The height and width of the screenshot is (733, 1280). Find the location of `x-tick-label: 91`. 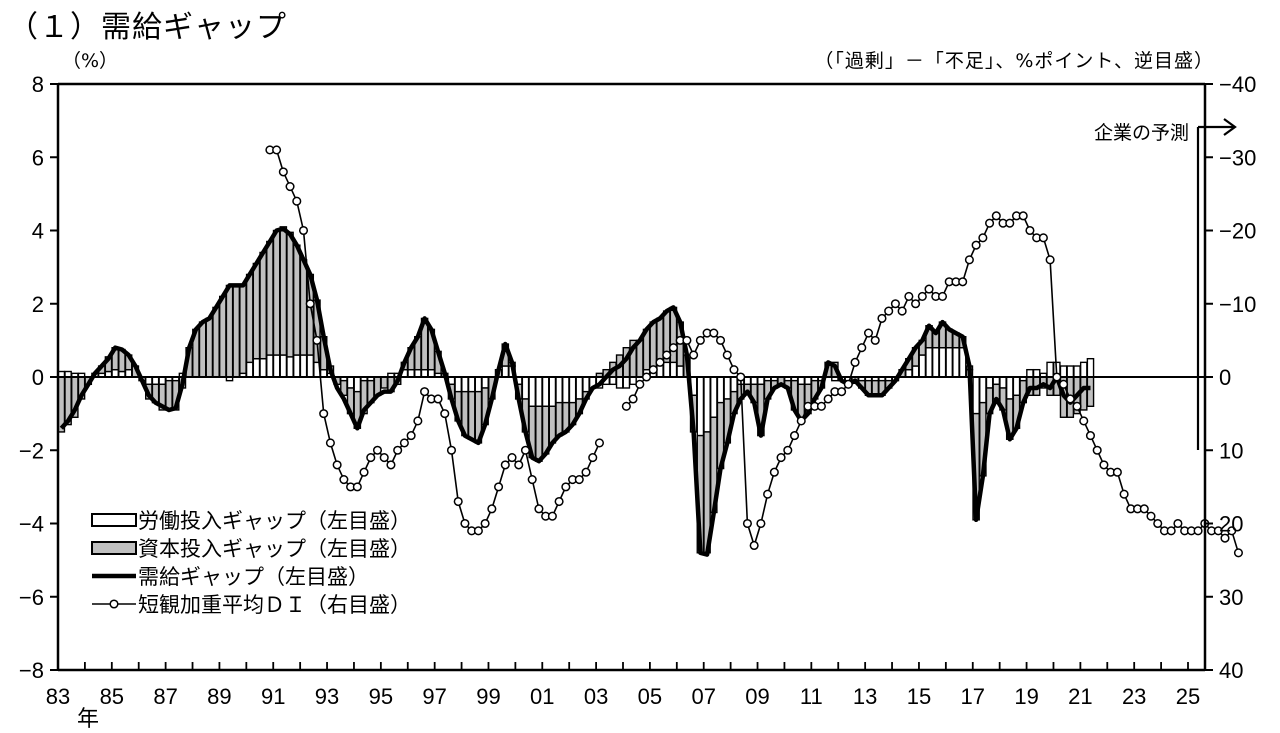

x-tick-label: 91 is located at coordinates (273, 696).